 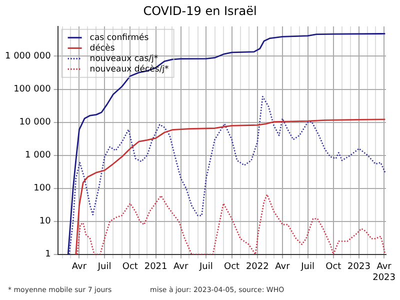 What do you see at coordinates (35, 123) in the screenshot?
I see `y-tick-label: 10 000` at bounding box center [35, 123].